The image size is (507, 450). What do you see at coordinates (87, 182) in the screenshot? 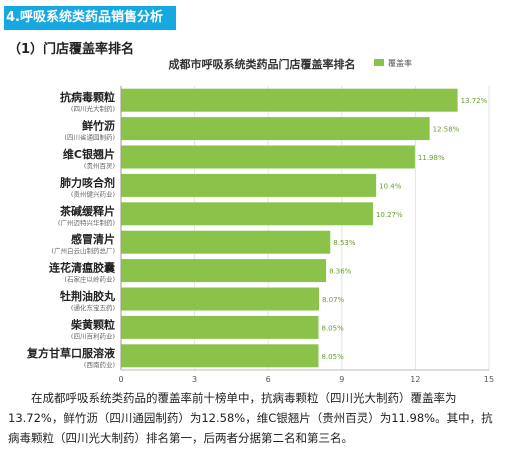
I see `category-label: 肺力咳合剂` at bounding box center [87, 182].